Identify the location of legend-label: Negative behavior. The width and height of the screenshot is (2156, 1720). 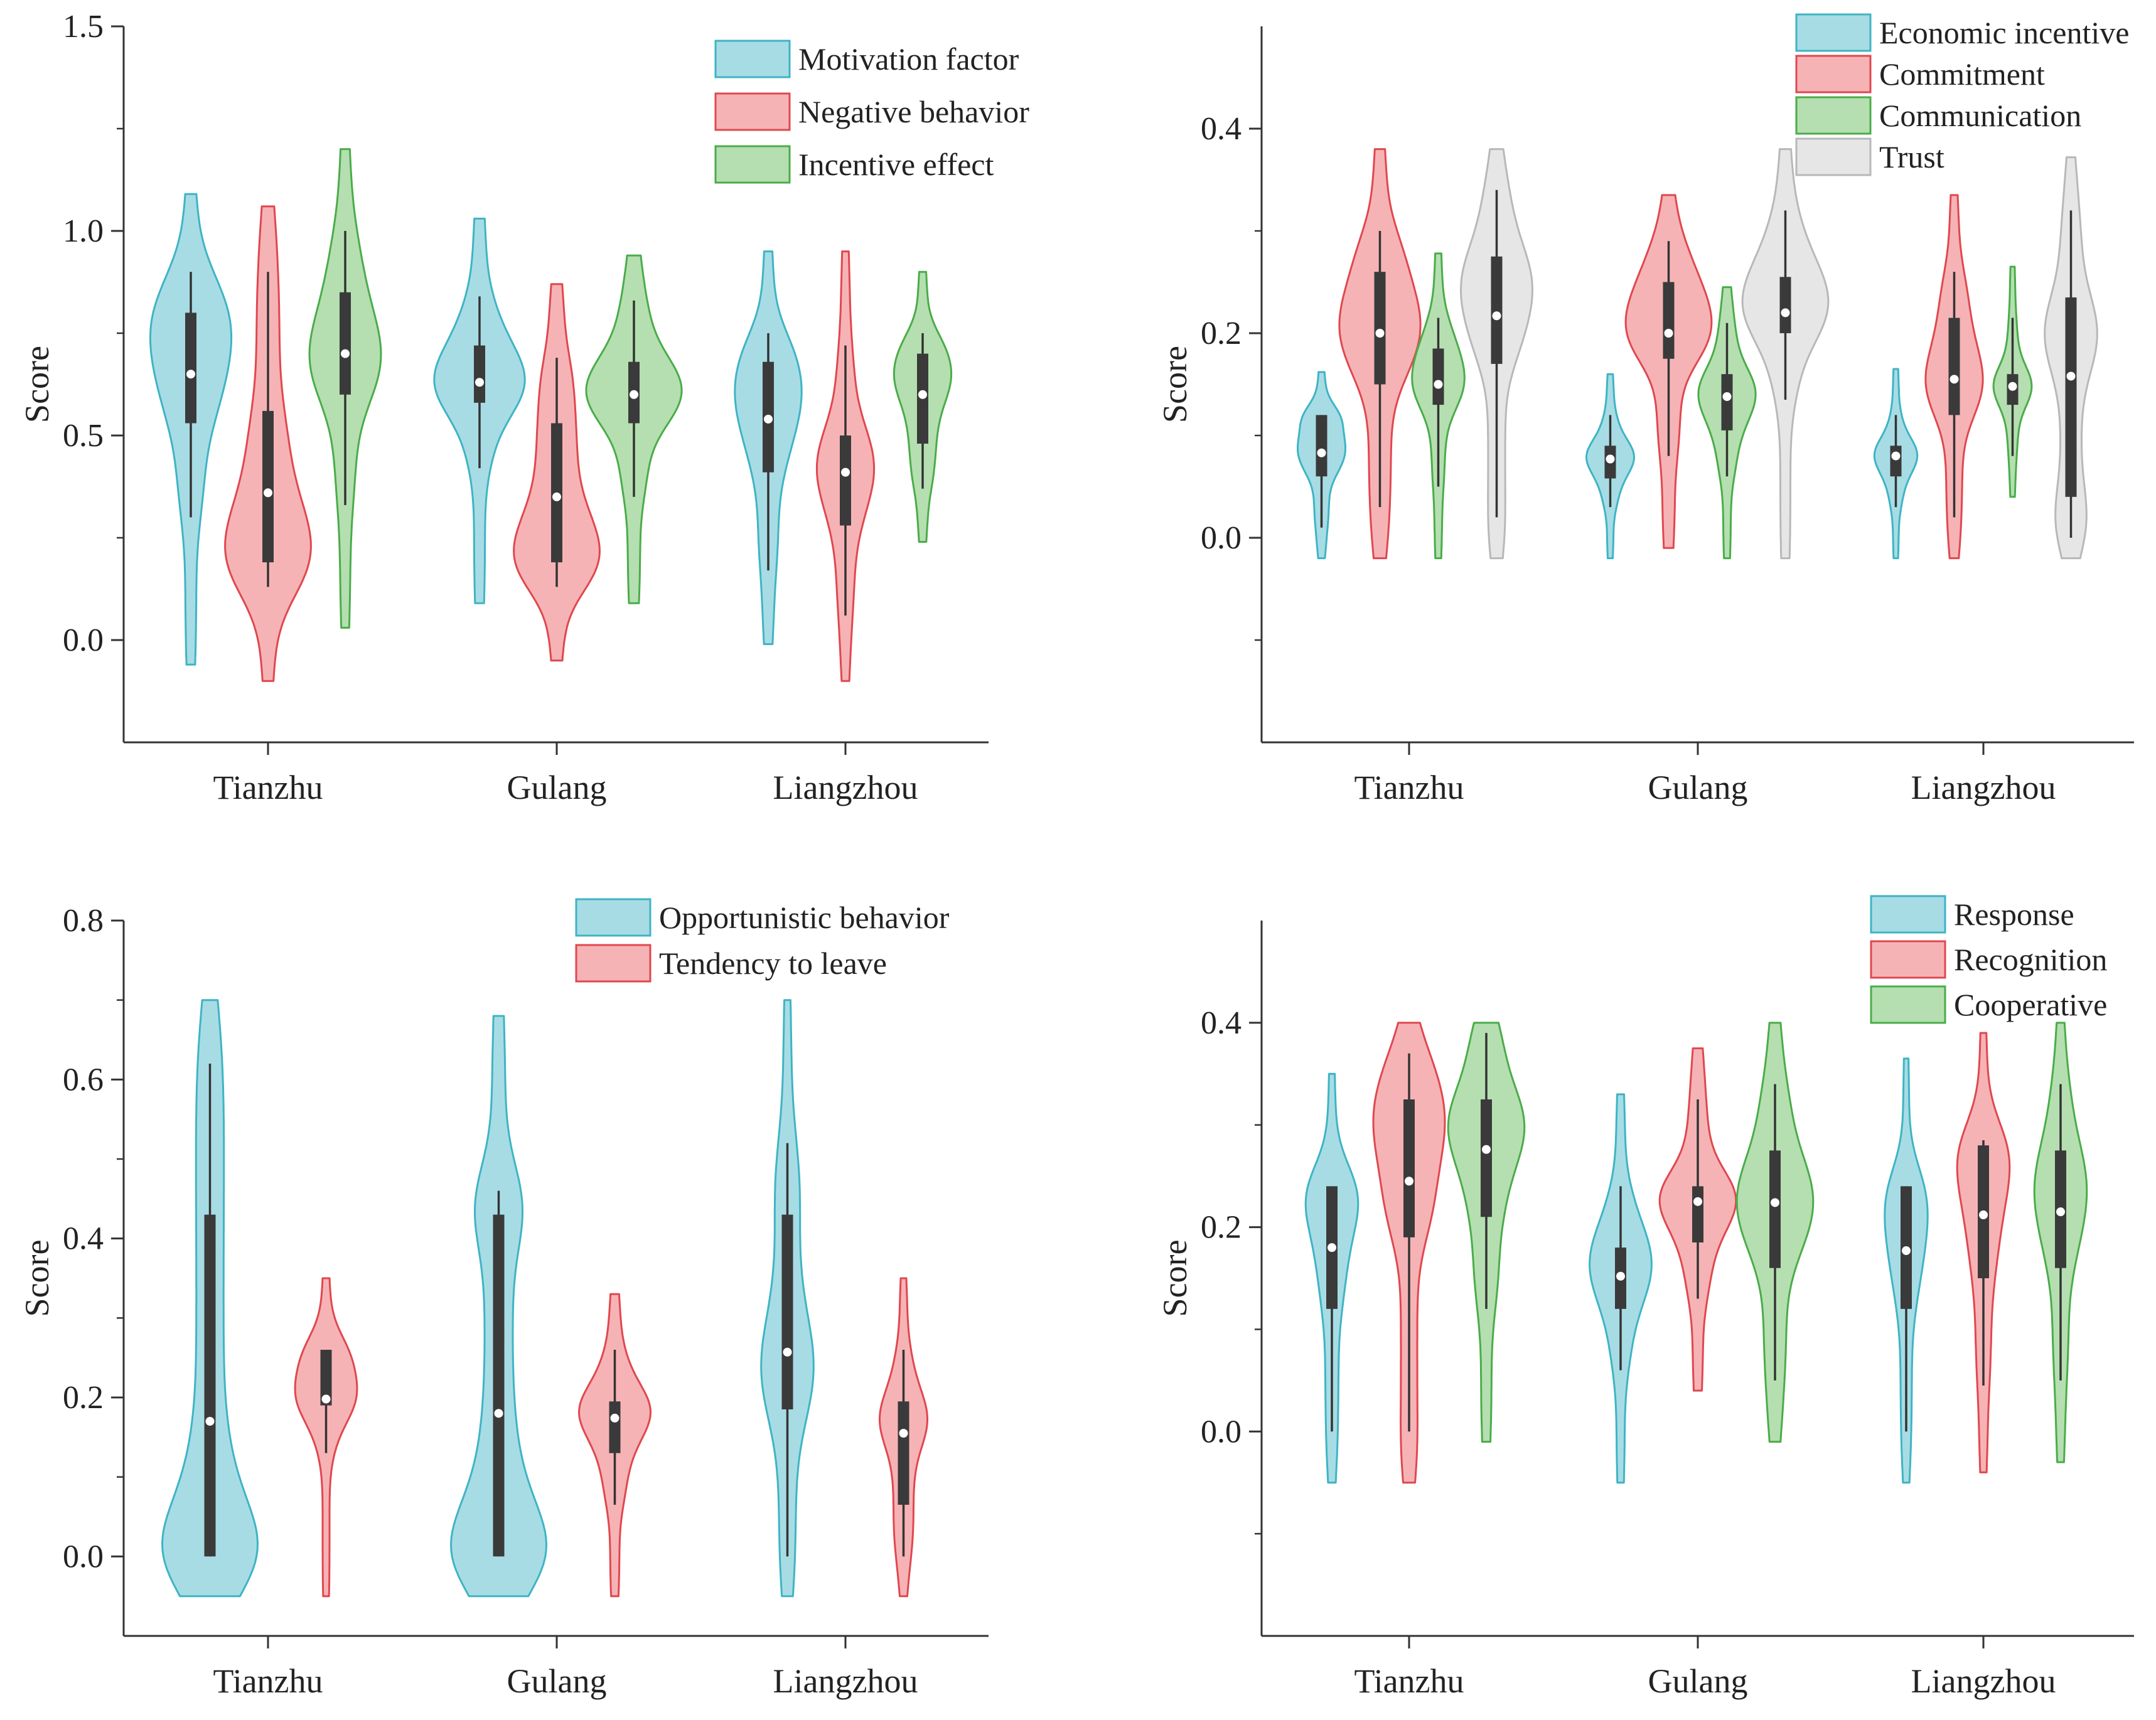
(913, 111).